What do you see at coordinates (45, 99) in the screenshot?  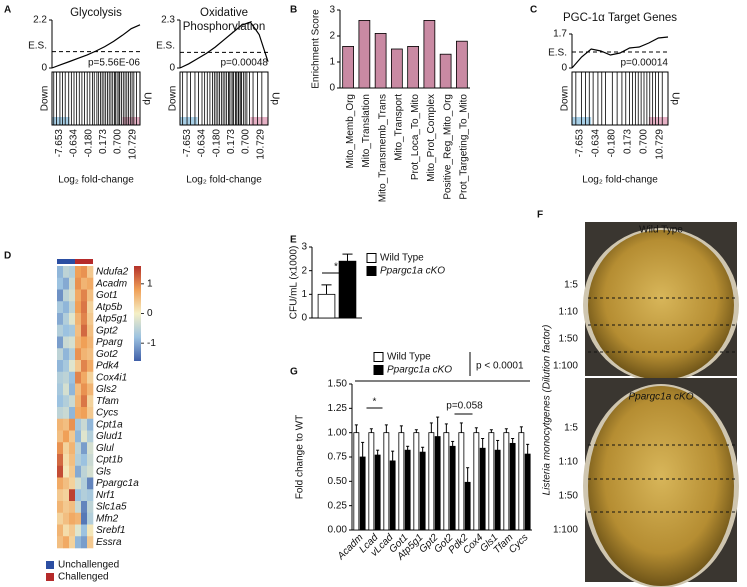 I see `down-label: Down` at bounding box center [45, 99].